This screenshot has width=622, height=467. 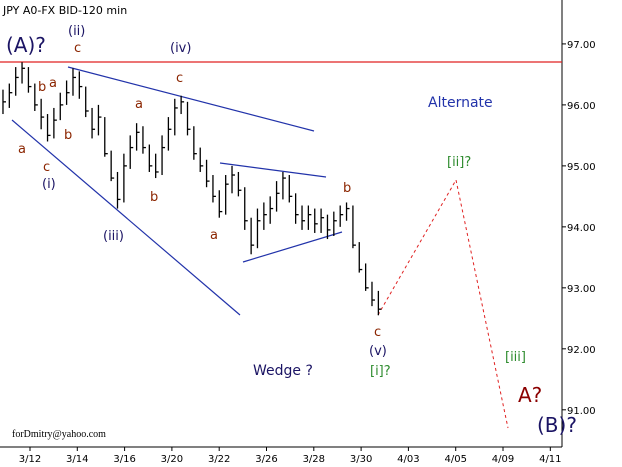 What do you see at coordinates (581, 167) in the screenshot?
I see `y-tick-label: 95.00` at bounding box center [581, 167].